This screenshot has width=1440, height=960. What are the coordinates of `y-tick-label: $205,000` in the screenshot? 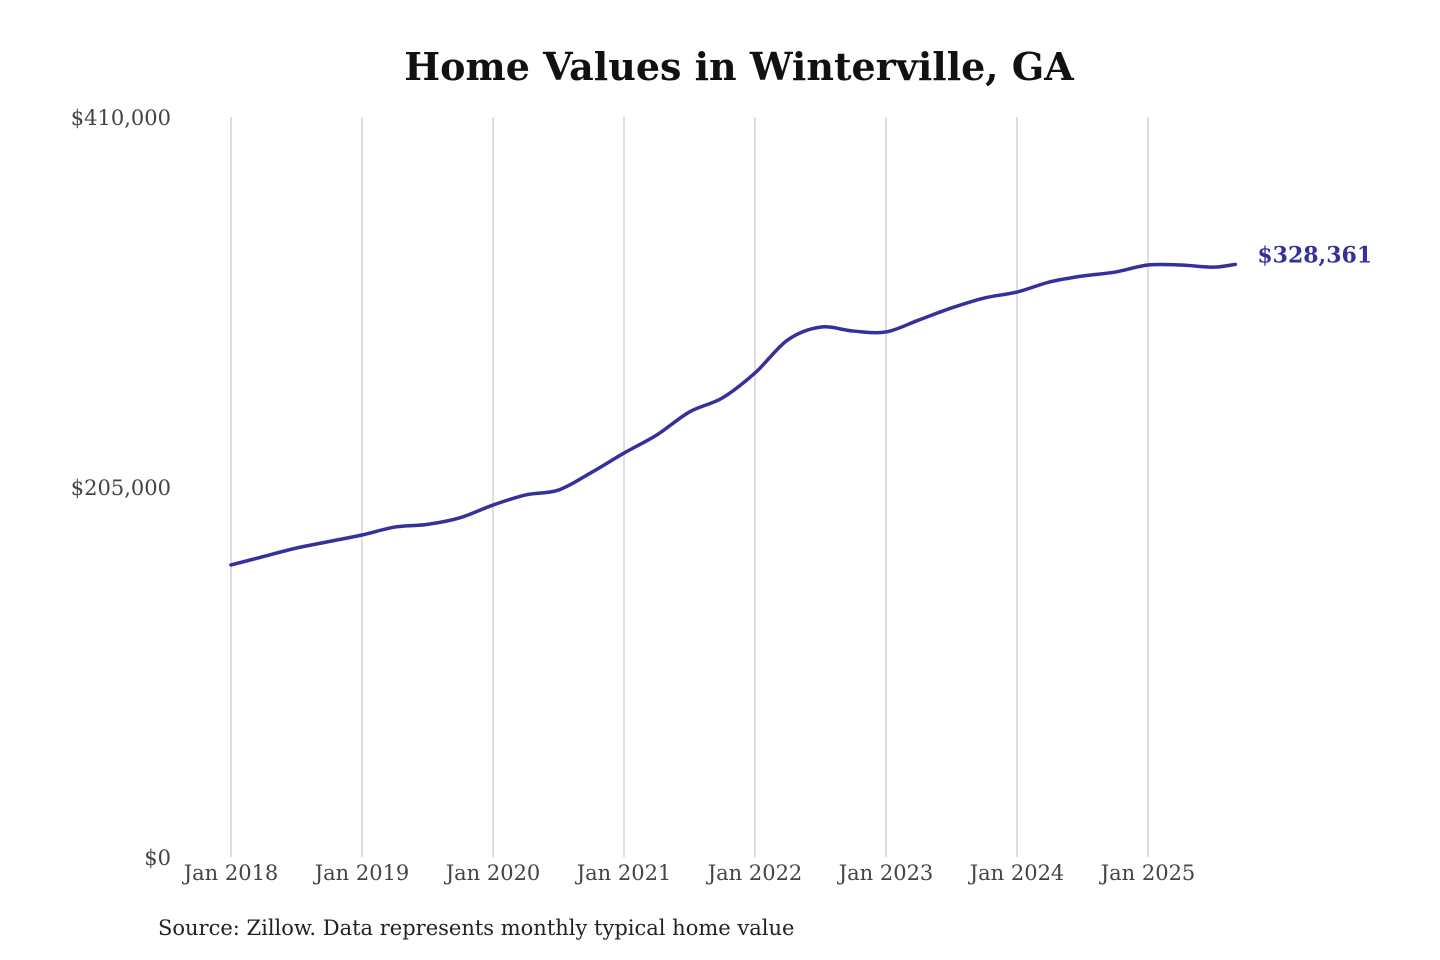 It's located at (121, 488).